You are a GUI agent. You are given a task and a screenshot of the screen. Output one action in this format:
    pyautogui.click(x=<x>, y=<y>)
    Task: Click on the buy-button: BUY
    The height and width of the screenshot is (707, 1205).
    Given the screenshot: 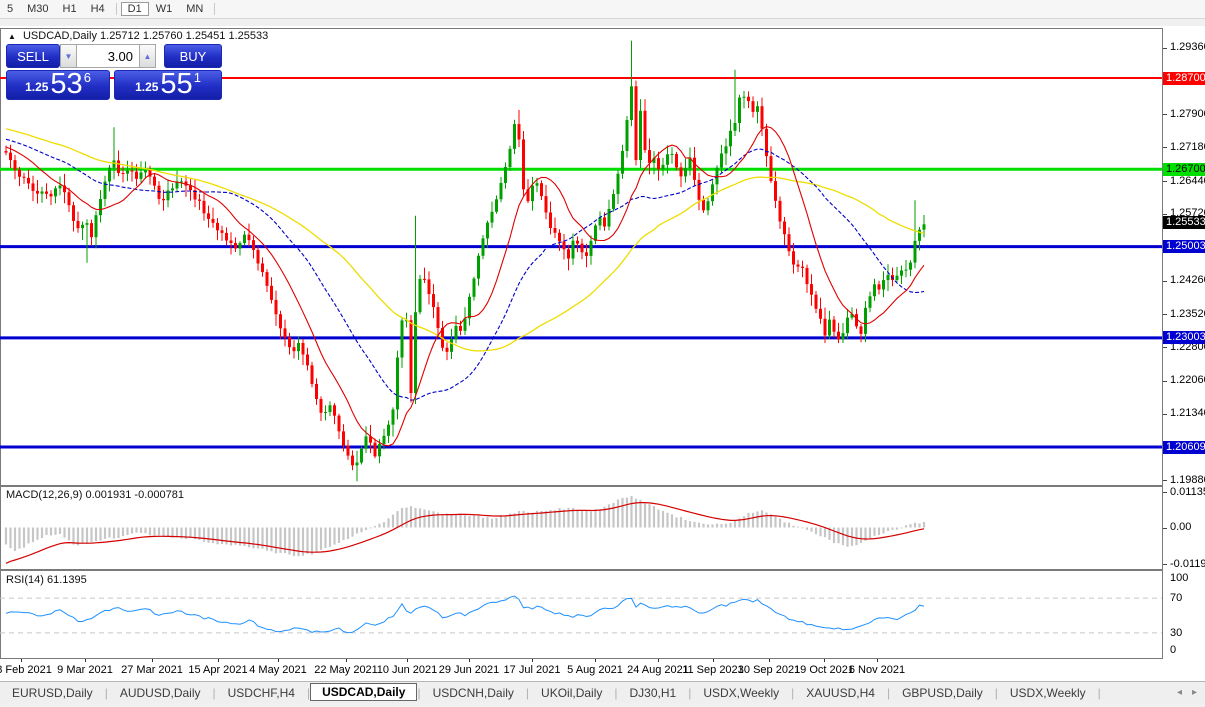 What is the action you would take?
    pyautogui.click(x=193, y=56)
    